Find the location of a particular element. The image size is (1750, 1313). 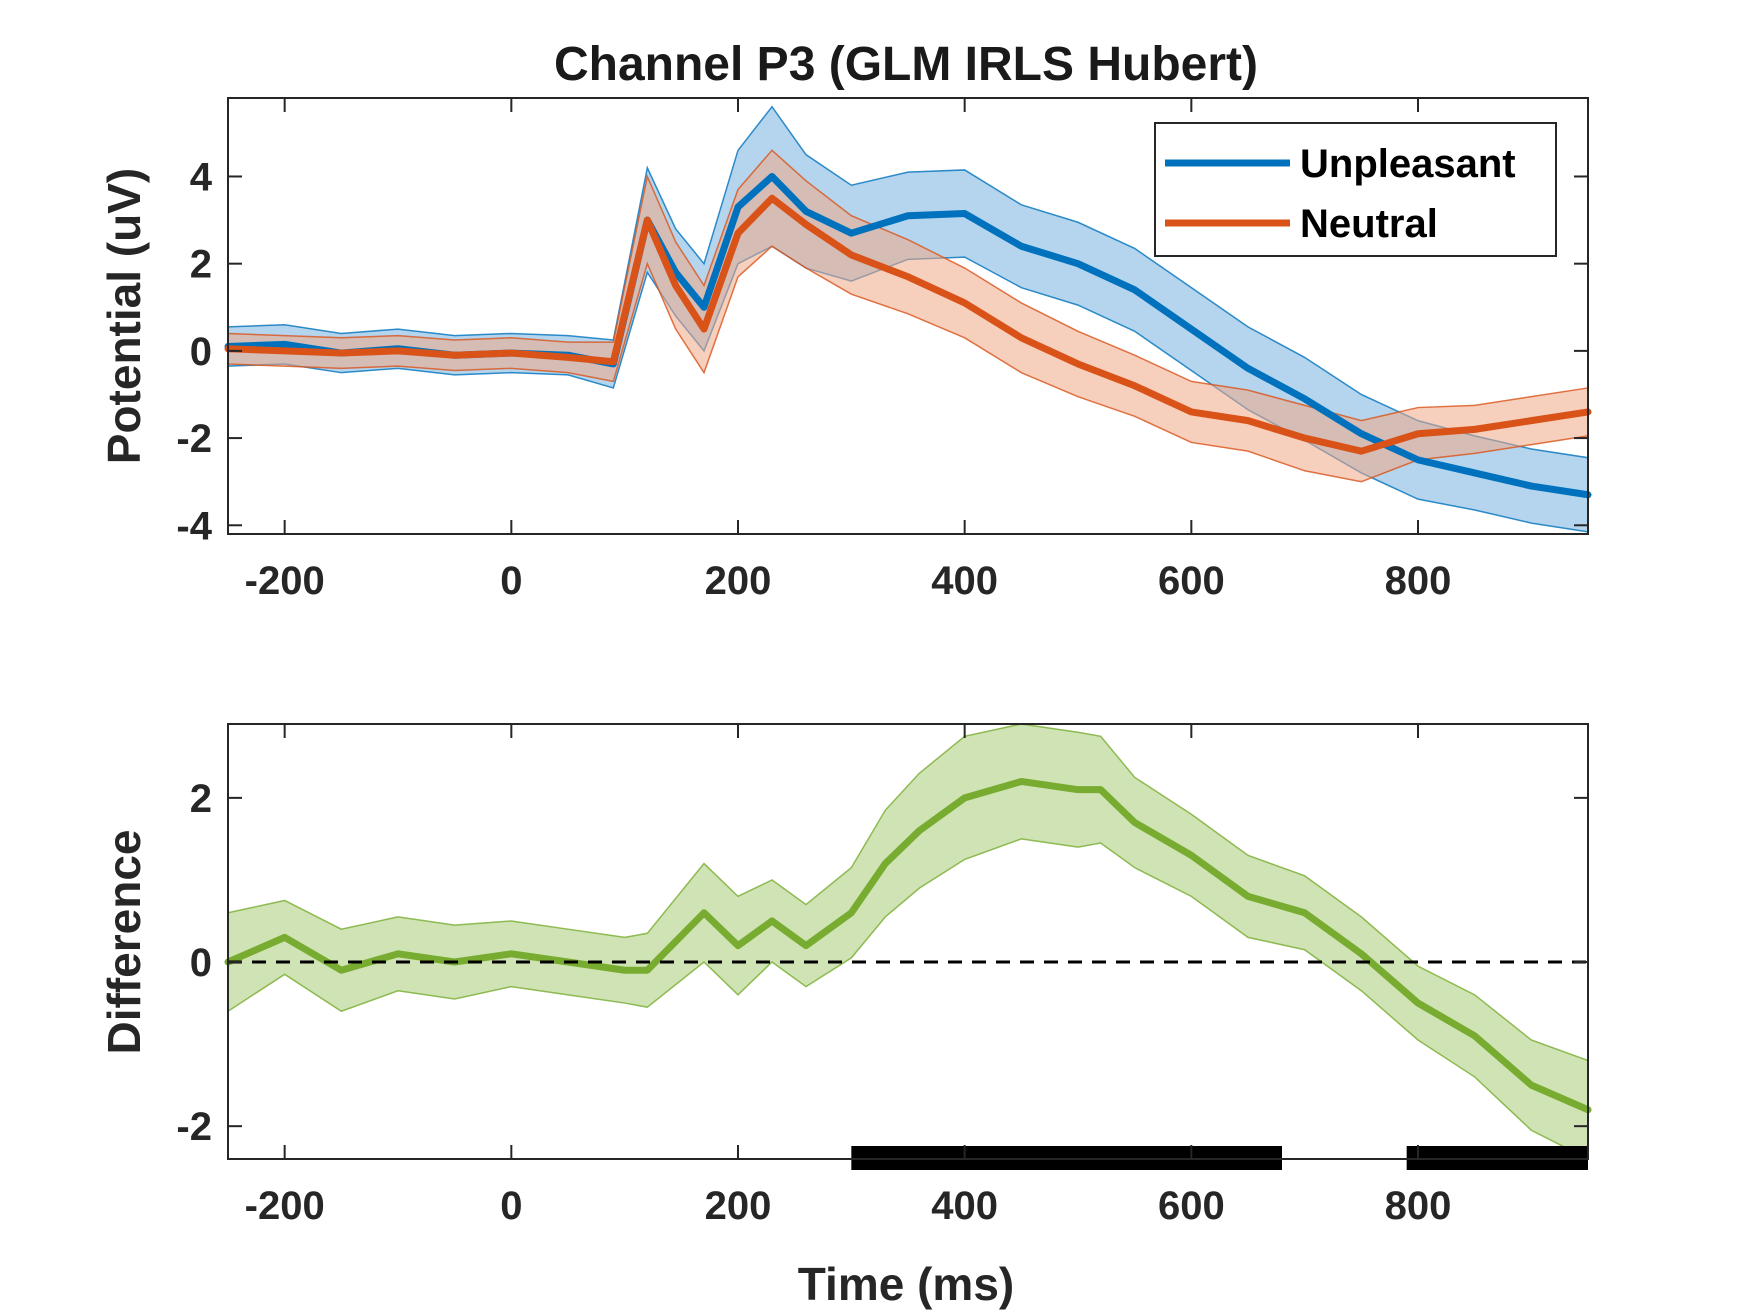

bottom-x-tick-label: 800 is located at coordinates (1418, 1206).